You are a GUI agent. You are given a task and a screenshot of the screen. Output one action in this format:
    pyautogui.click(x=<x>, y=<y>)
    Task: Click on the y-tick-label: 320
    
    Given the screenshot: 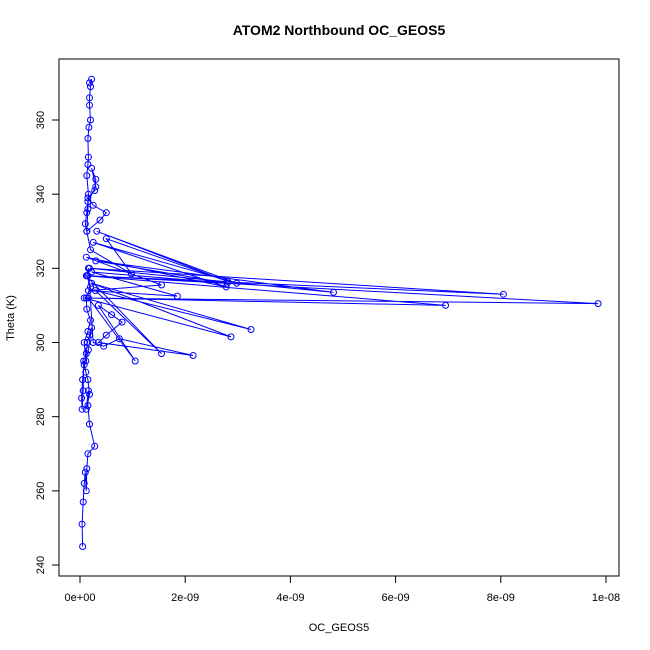 What is the action you would take?
    pyautogui.click(x=41, y=268)
    